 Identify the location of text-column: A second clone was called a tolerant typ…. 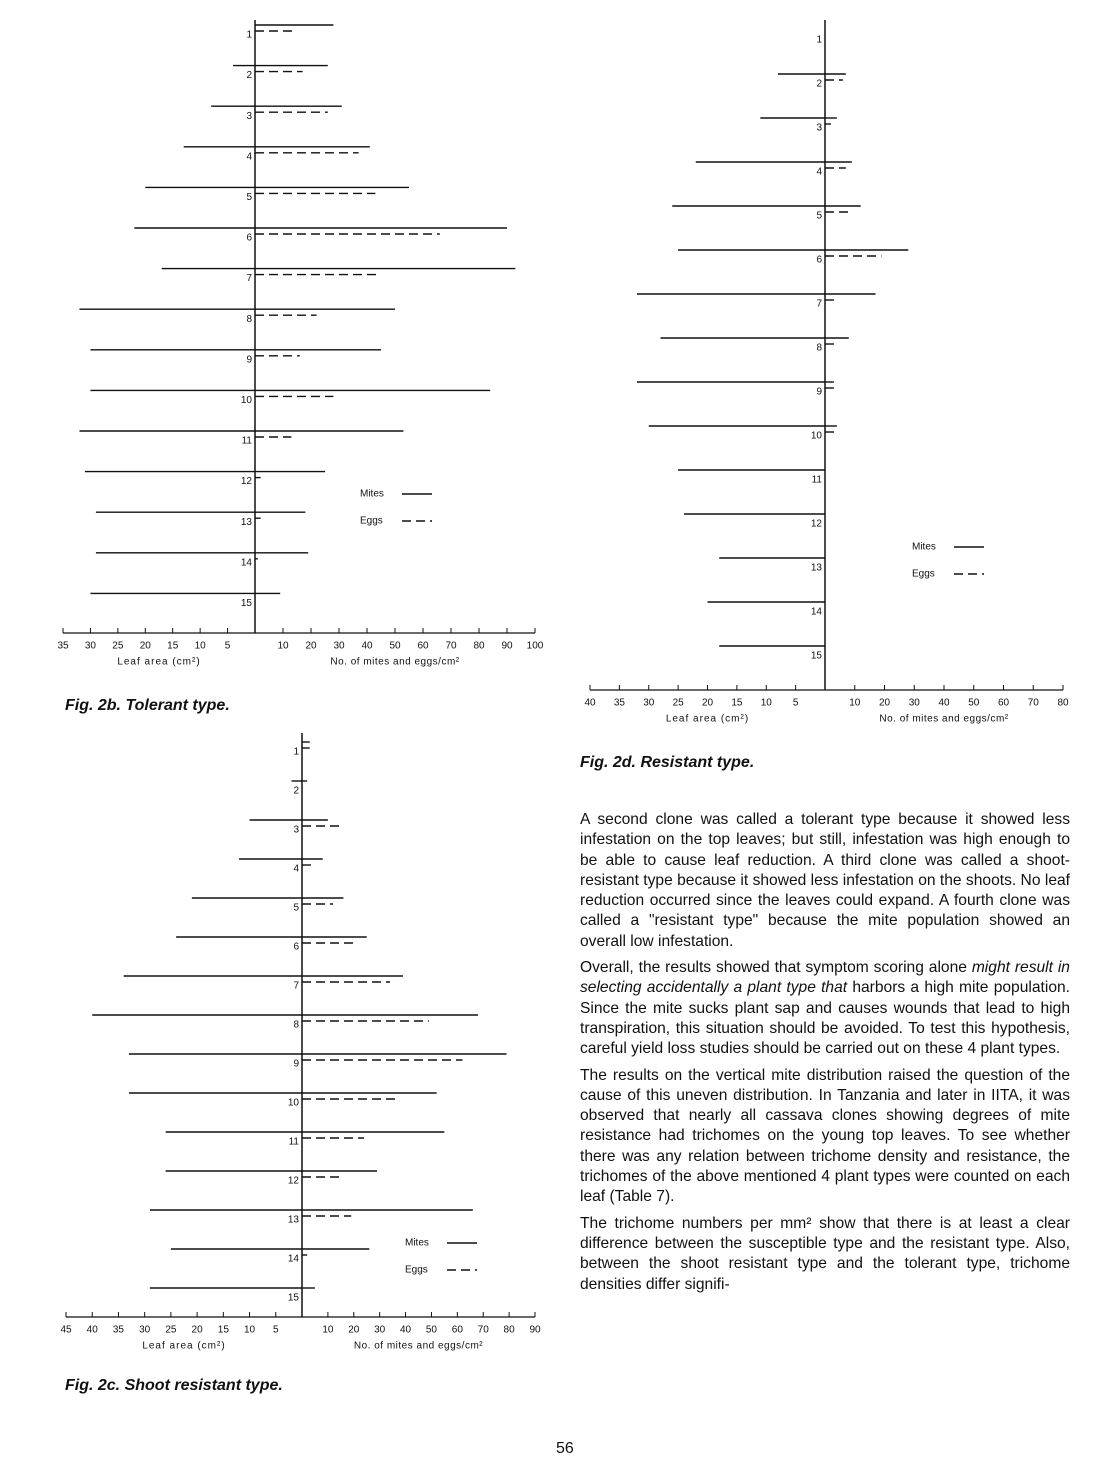
(825, 1055).